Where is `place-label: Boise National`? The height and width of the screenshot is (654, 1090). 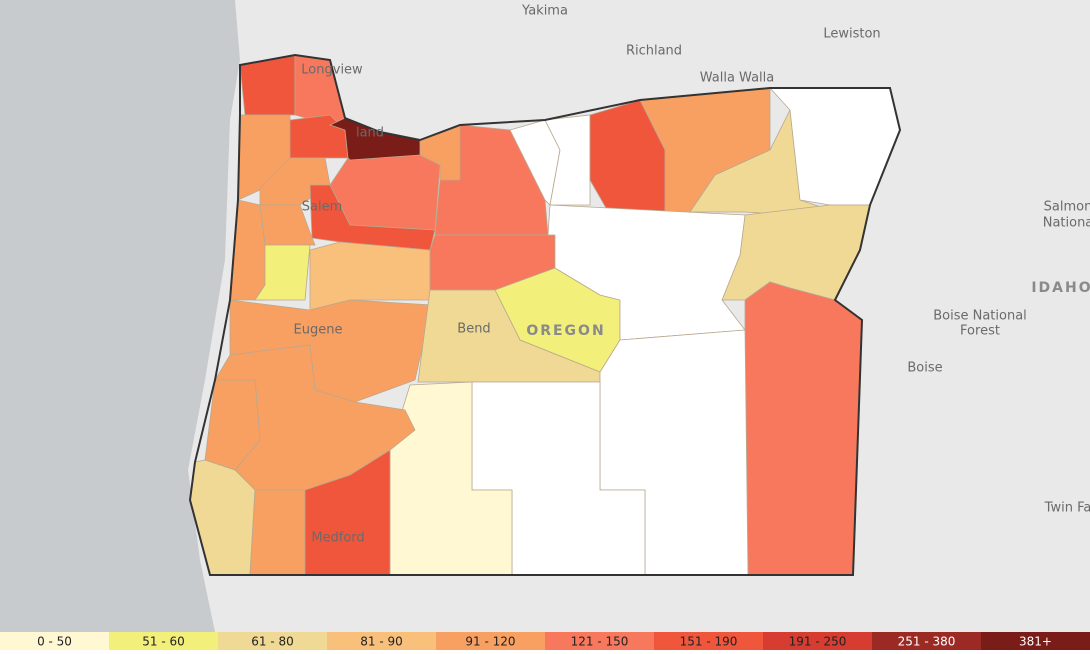
place-label: Boise National is located at coordinates (980, 316).